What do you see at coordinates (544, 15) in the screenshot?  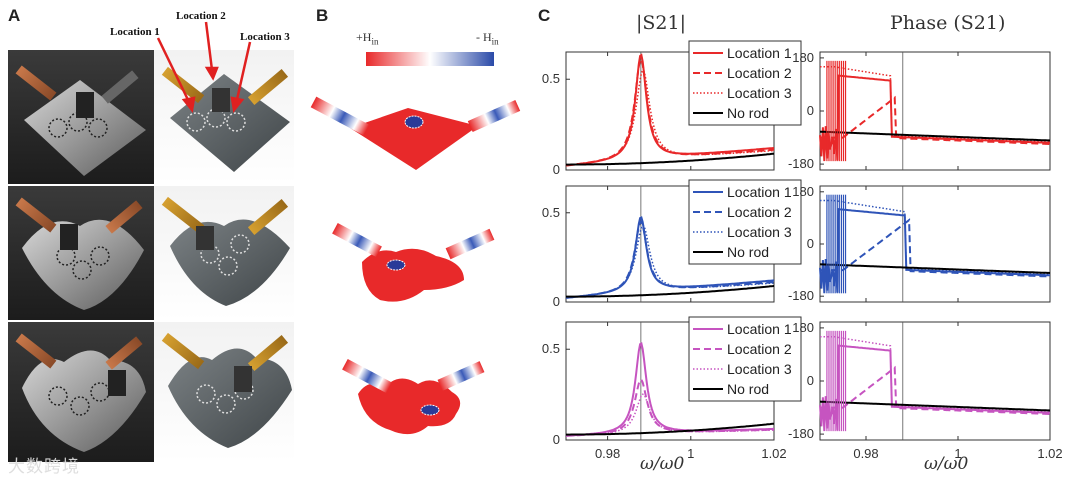 I see `panel-label-c: C` at bounding box center [544, 15].